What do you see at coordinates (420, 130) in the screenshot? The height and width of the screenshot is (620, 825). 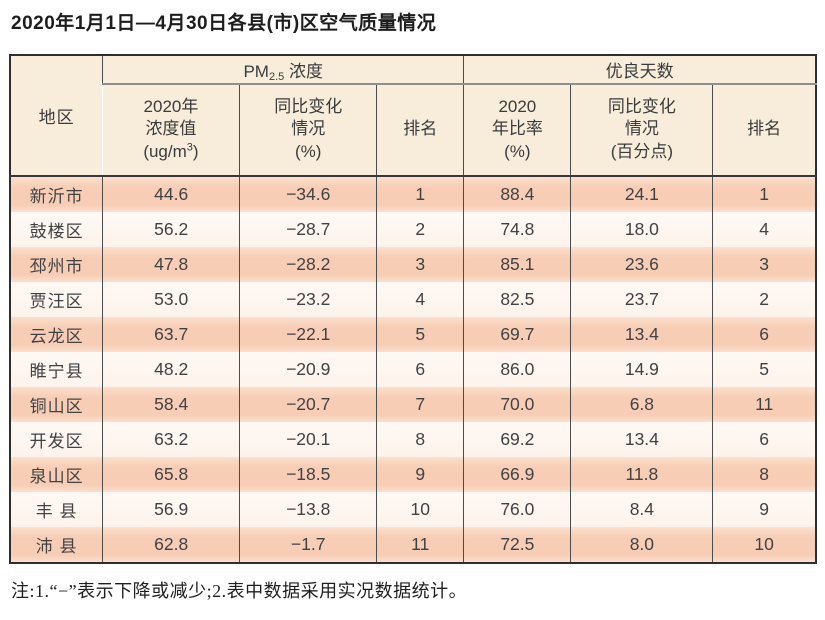 I see `column-header-pm-rank: 排名` at bounding box center [420, 130].